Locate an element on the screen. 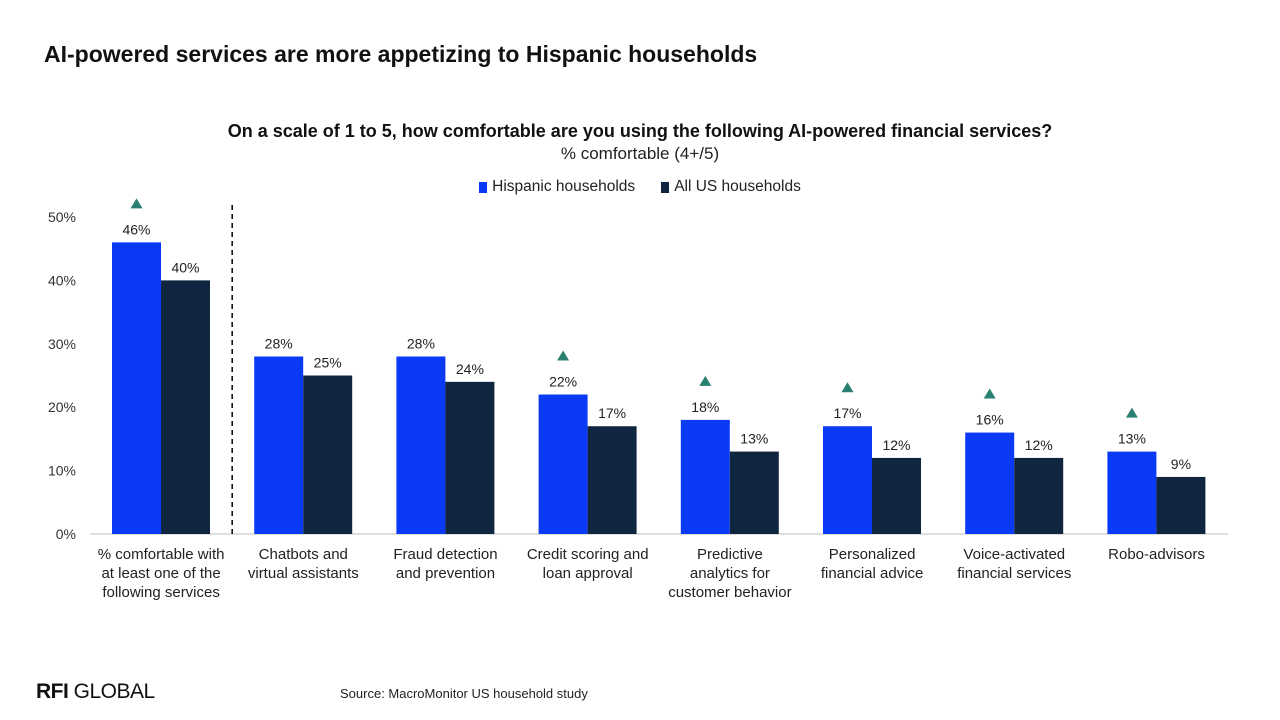  y-tick-label: 50% is located at coordinates (62, 217).